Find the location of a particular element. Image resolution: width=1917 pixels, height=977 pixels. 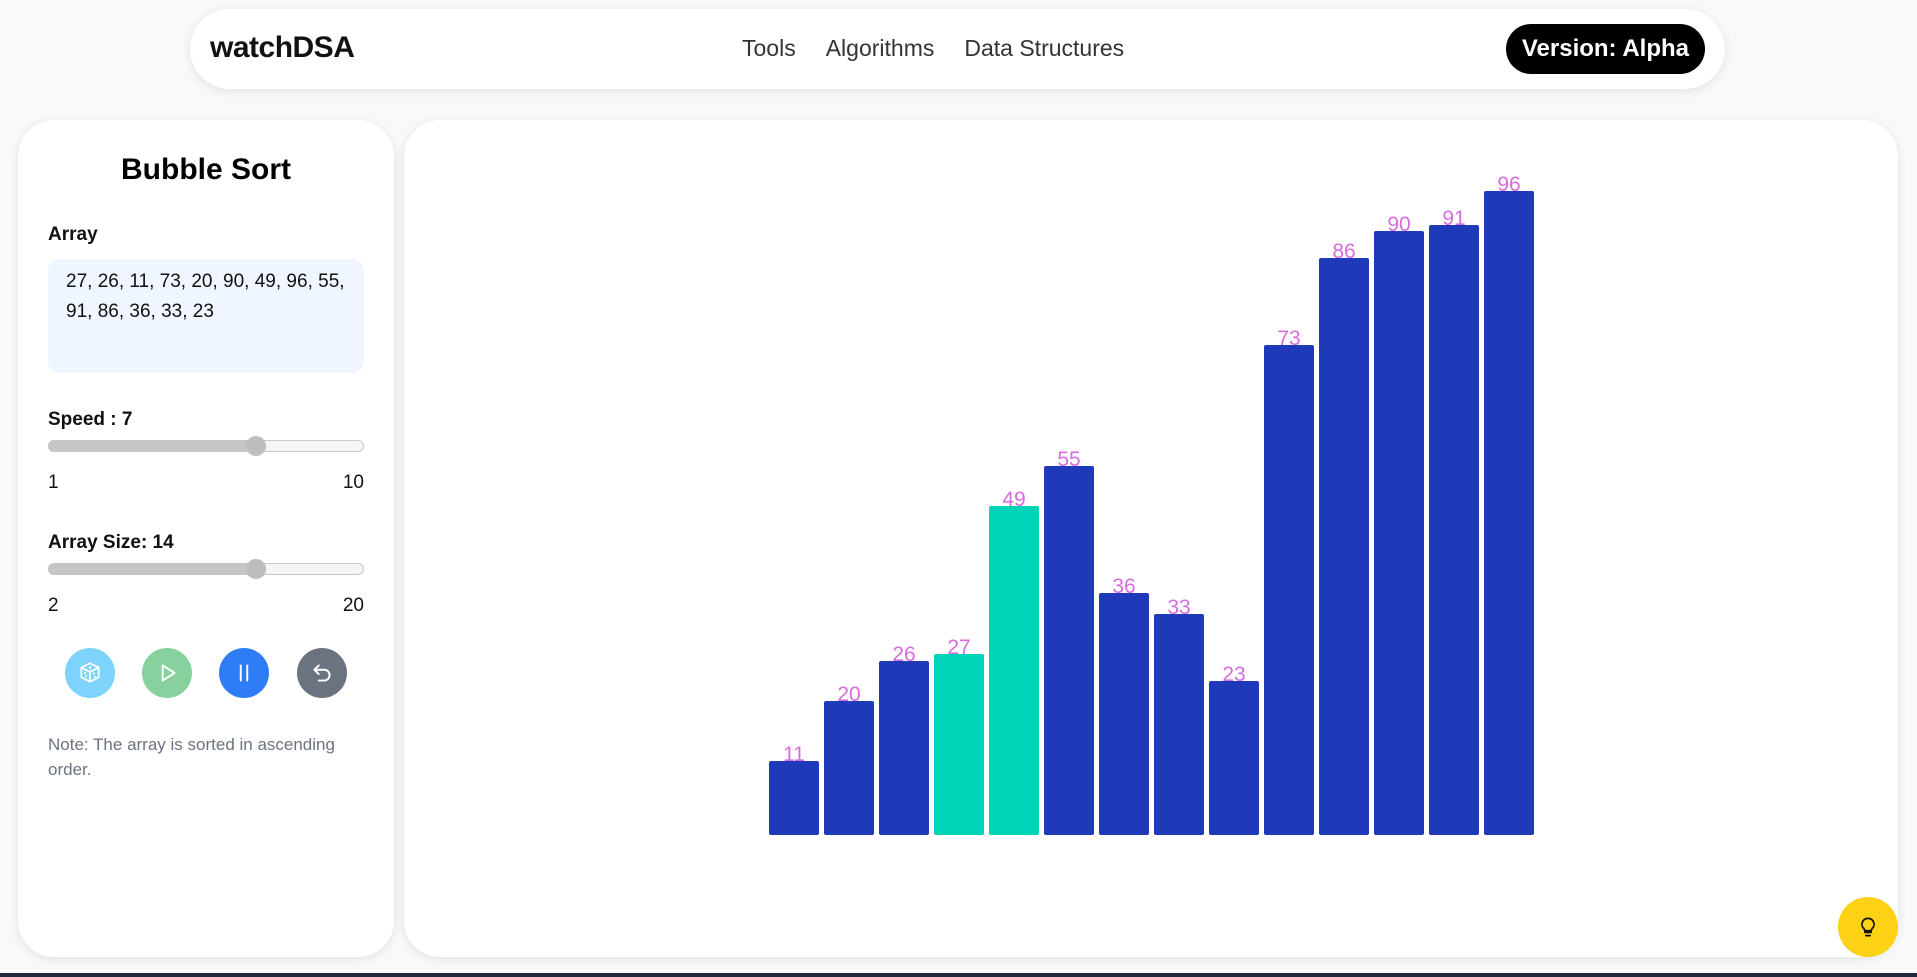

bar-label-3: 27 is located at coordinates (959, 647).